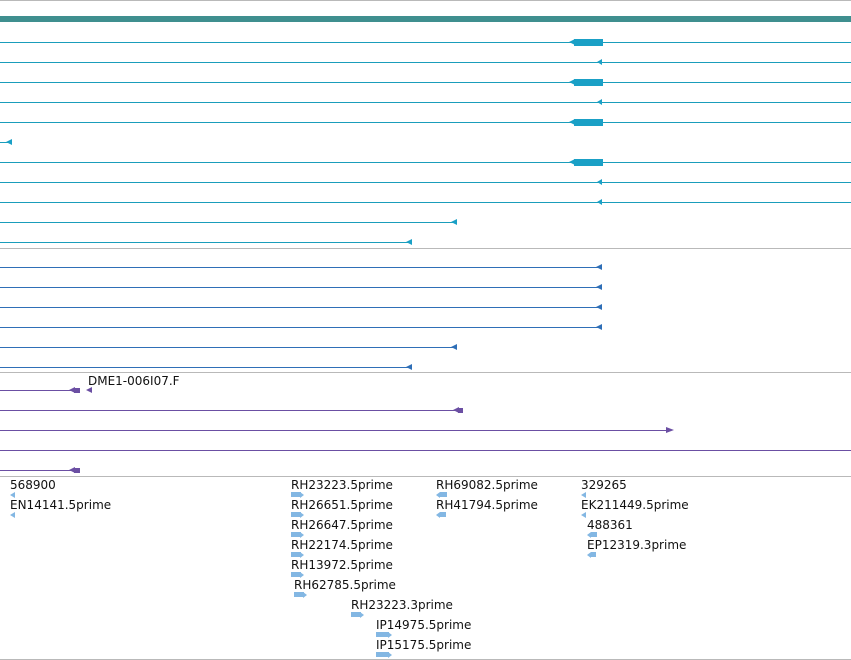  I want to click on est-label: 568900, so click(33, 485).